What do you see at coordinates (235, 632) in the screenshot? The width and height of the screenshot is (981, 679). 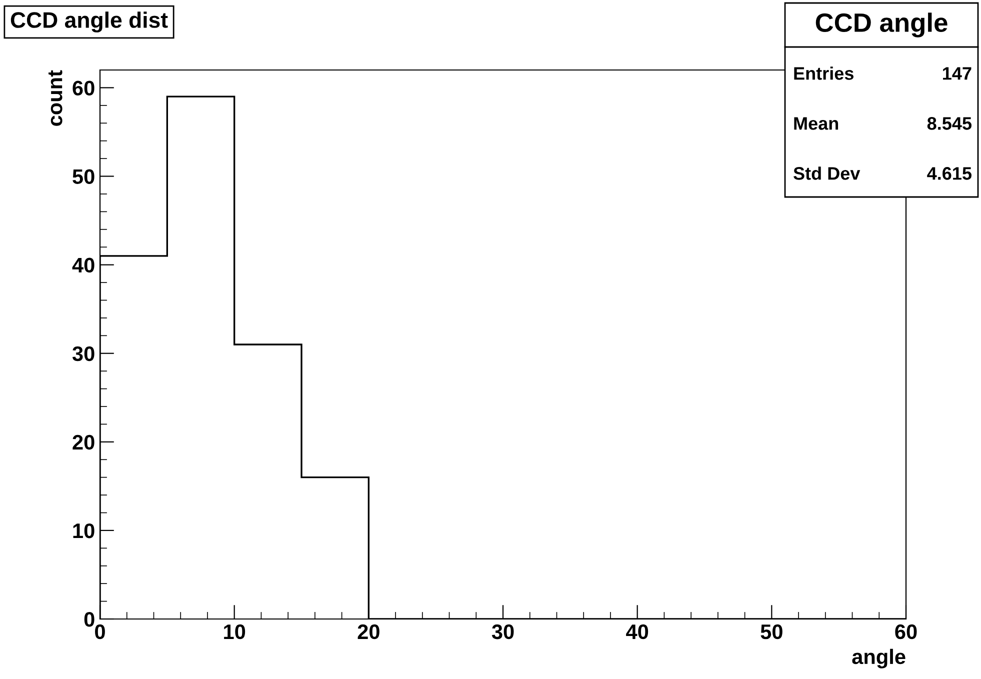 I see `x-tick-label: 10` at bounding box center [235, 632].